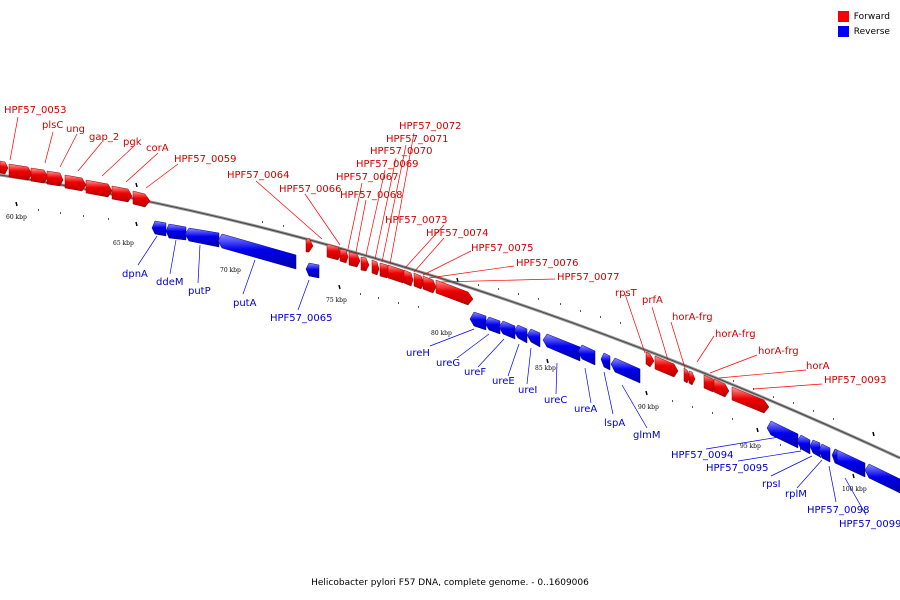 This screenshot has height=600, width=900. What do you see at coordinates (135, 274) in the screenshot?
I see `gene-label: dpnA` at bounding box center [135, 274].